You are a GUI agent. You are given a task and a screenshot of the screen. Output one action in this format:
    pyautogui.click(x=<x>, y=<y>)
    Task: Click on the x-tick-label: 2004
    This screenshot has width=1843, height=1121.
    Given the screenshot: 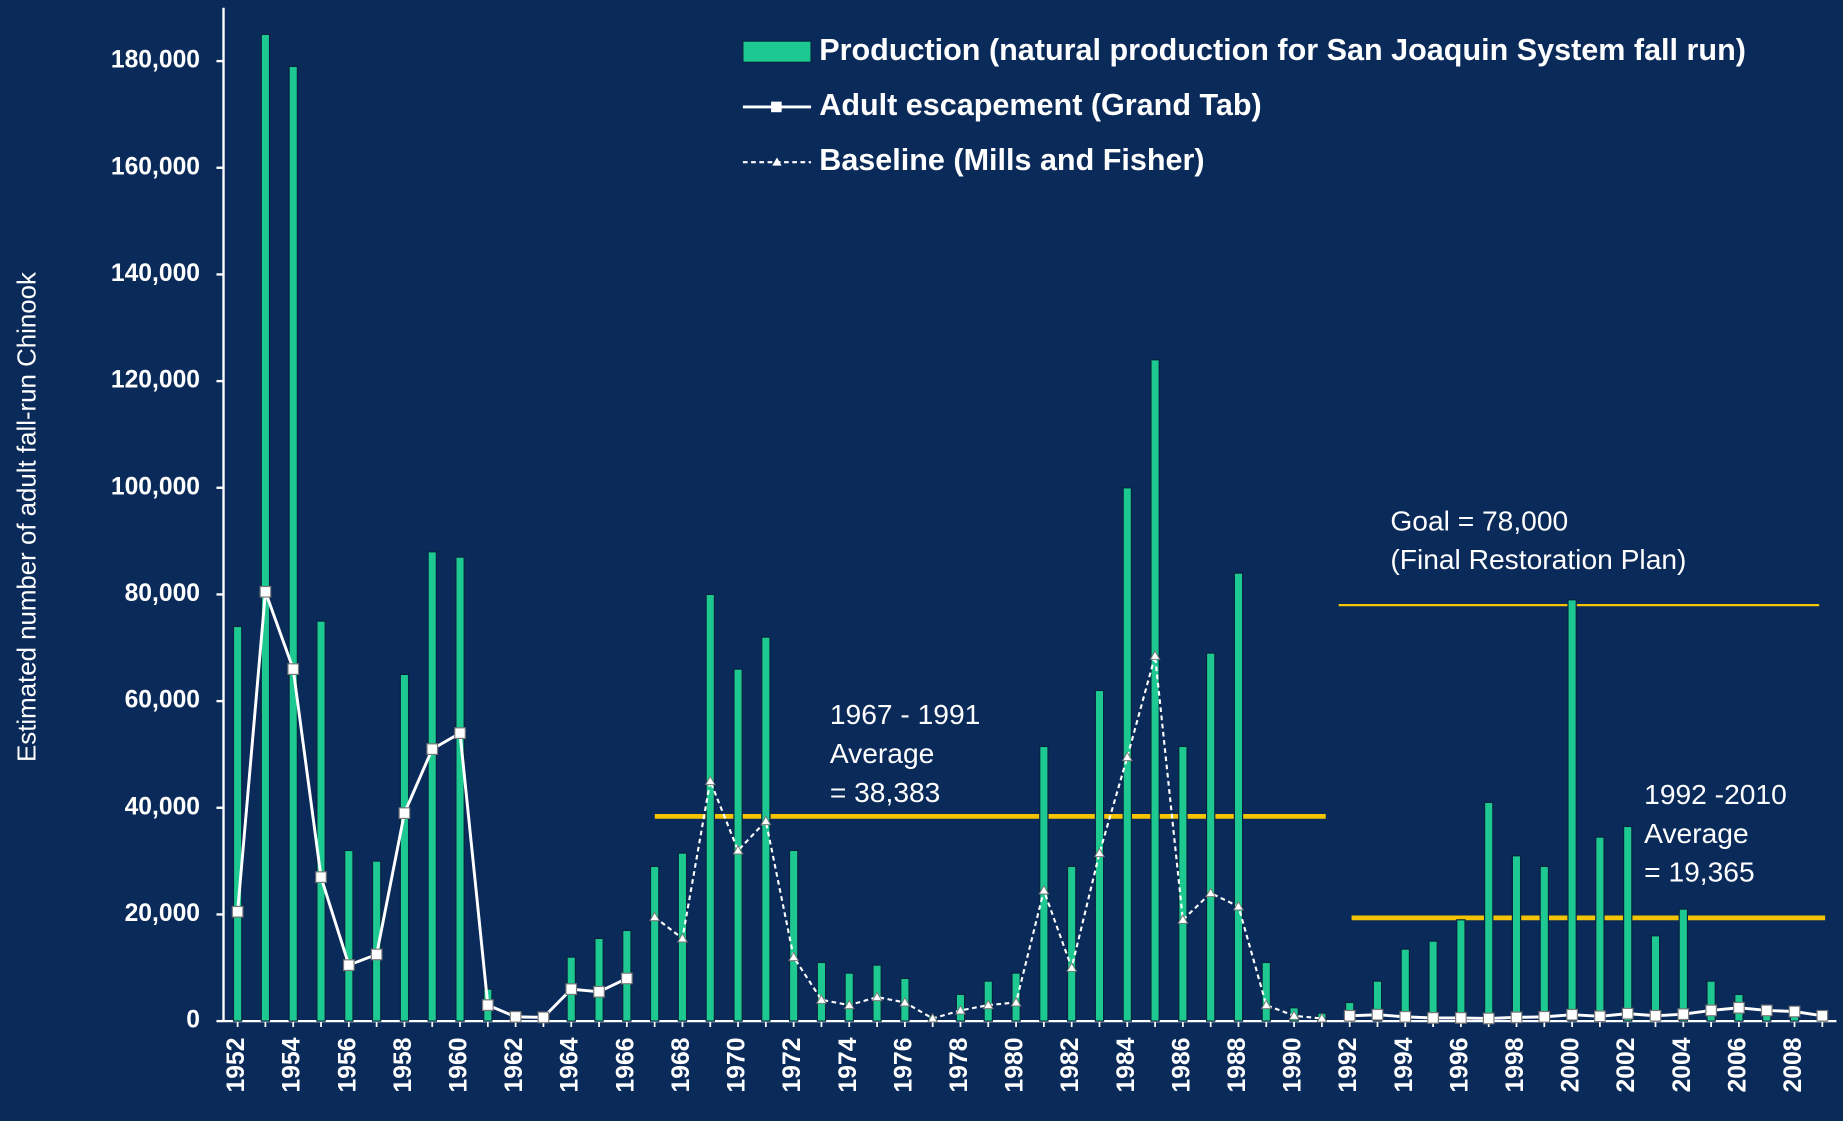 What is the action you would take?
    pyautogui.click(x=1682, y=1064)
    